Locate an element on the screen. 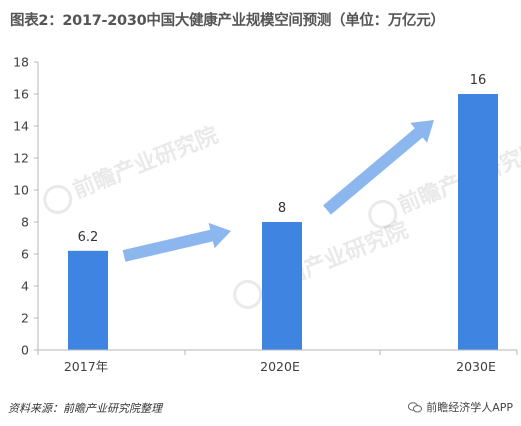 This screenshot has height=426, width=521. watermark-1: 前瞻产业研究院 is located at coordinates (322, 263).